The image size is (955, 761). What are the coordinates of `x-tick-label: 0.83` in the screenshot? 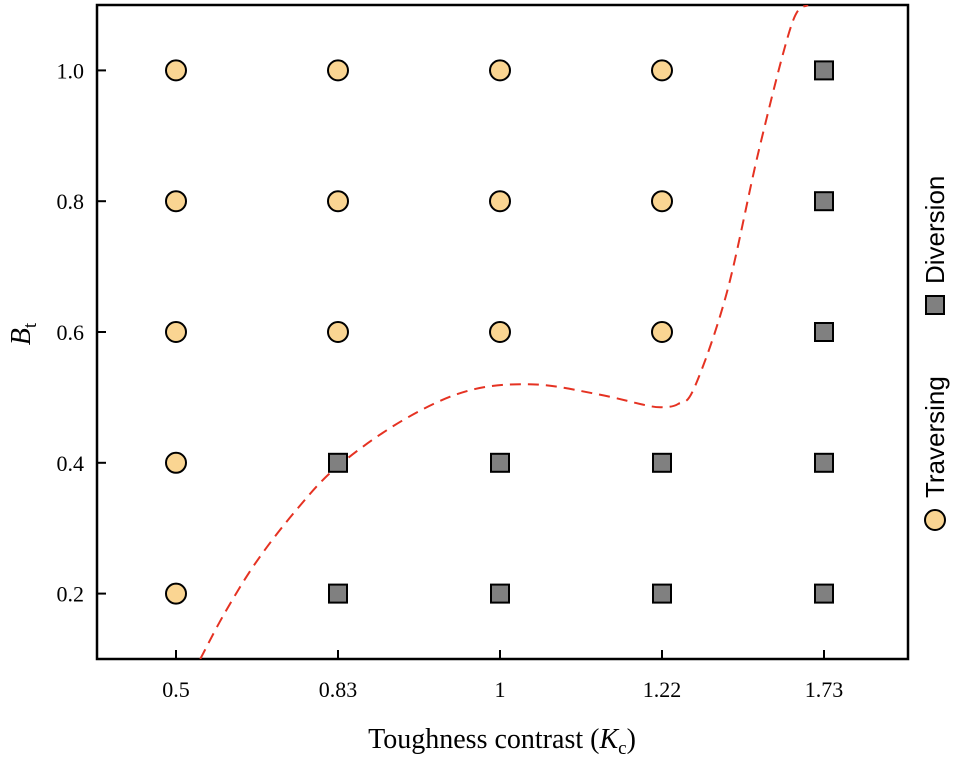 It's located at (338, 689).